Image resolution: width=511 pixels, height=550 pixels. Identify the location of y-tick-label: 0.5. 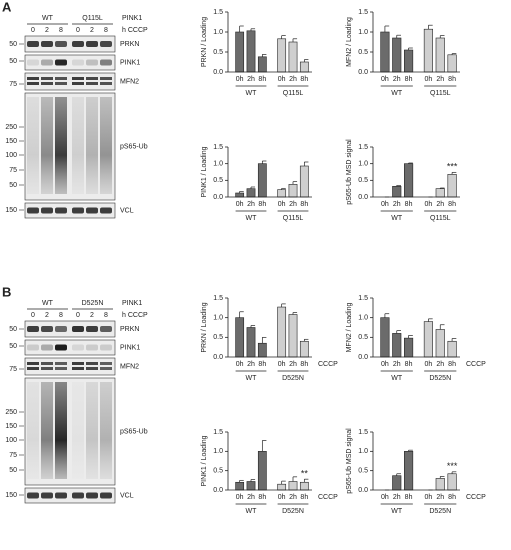
(363, 337).